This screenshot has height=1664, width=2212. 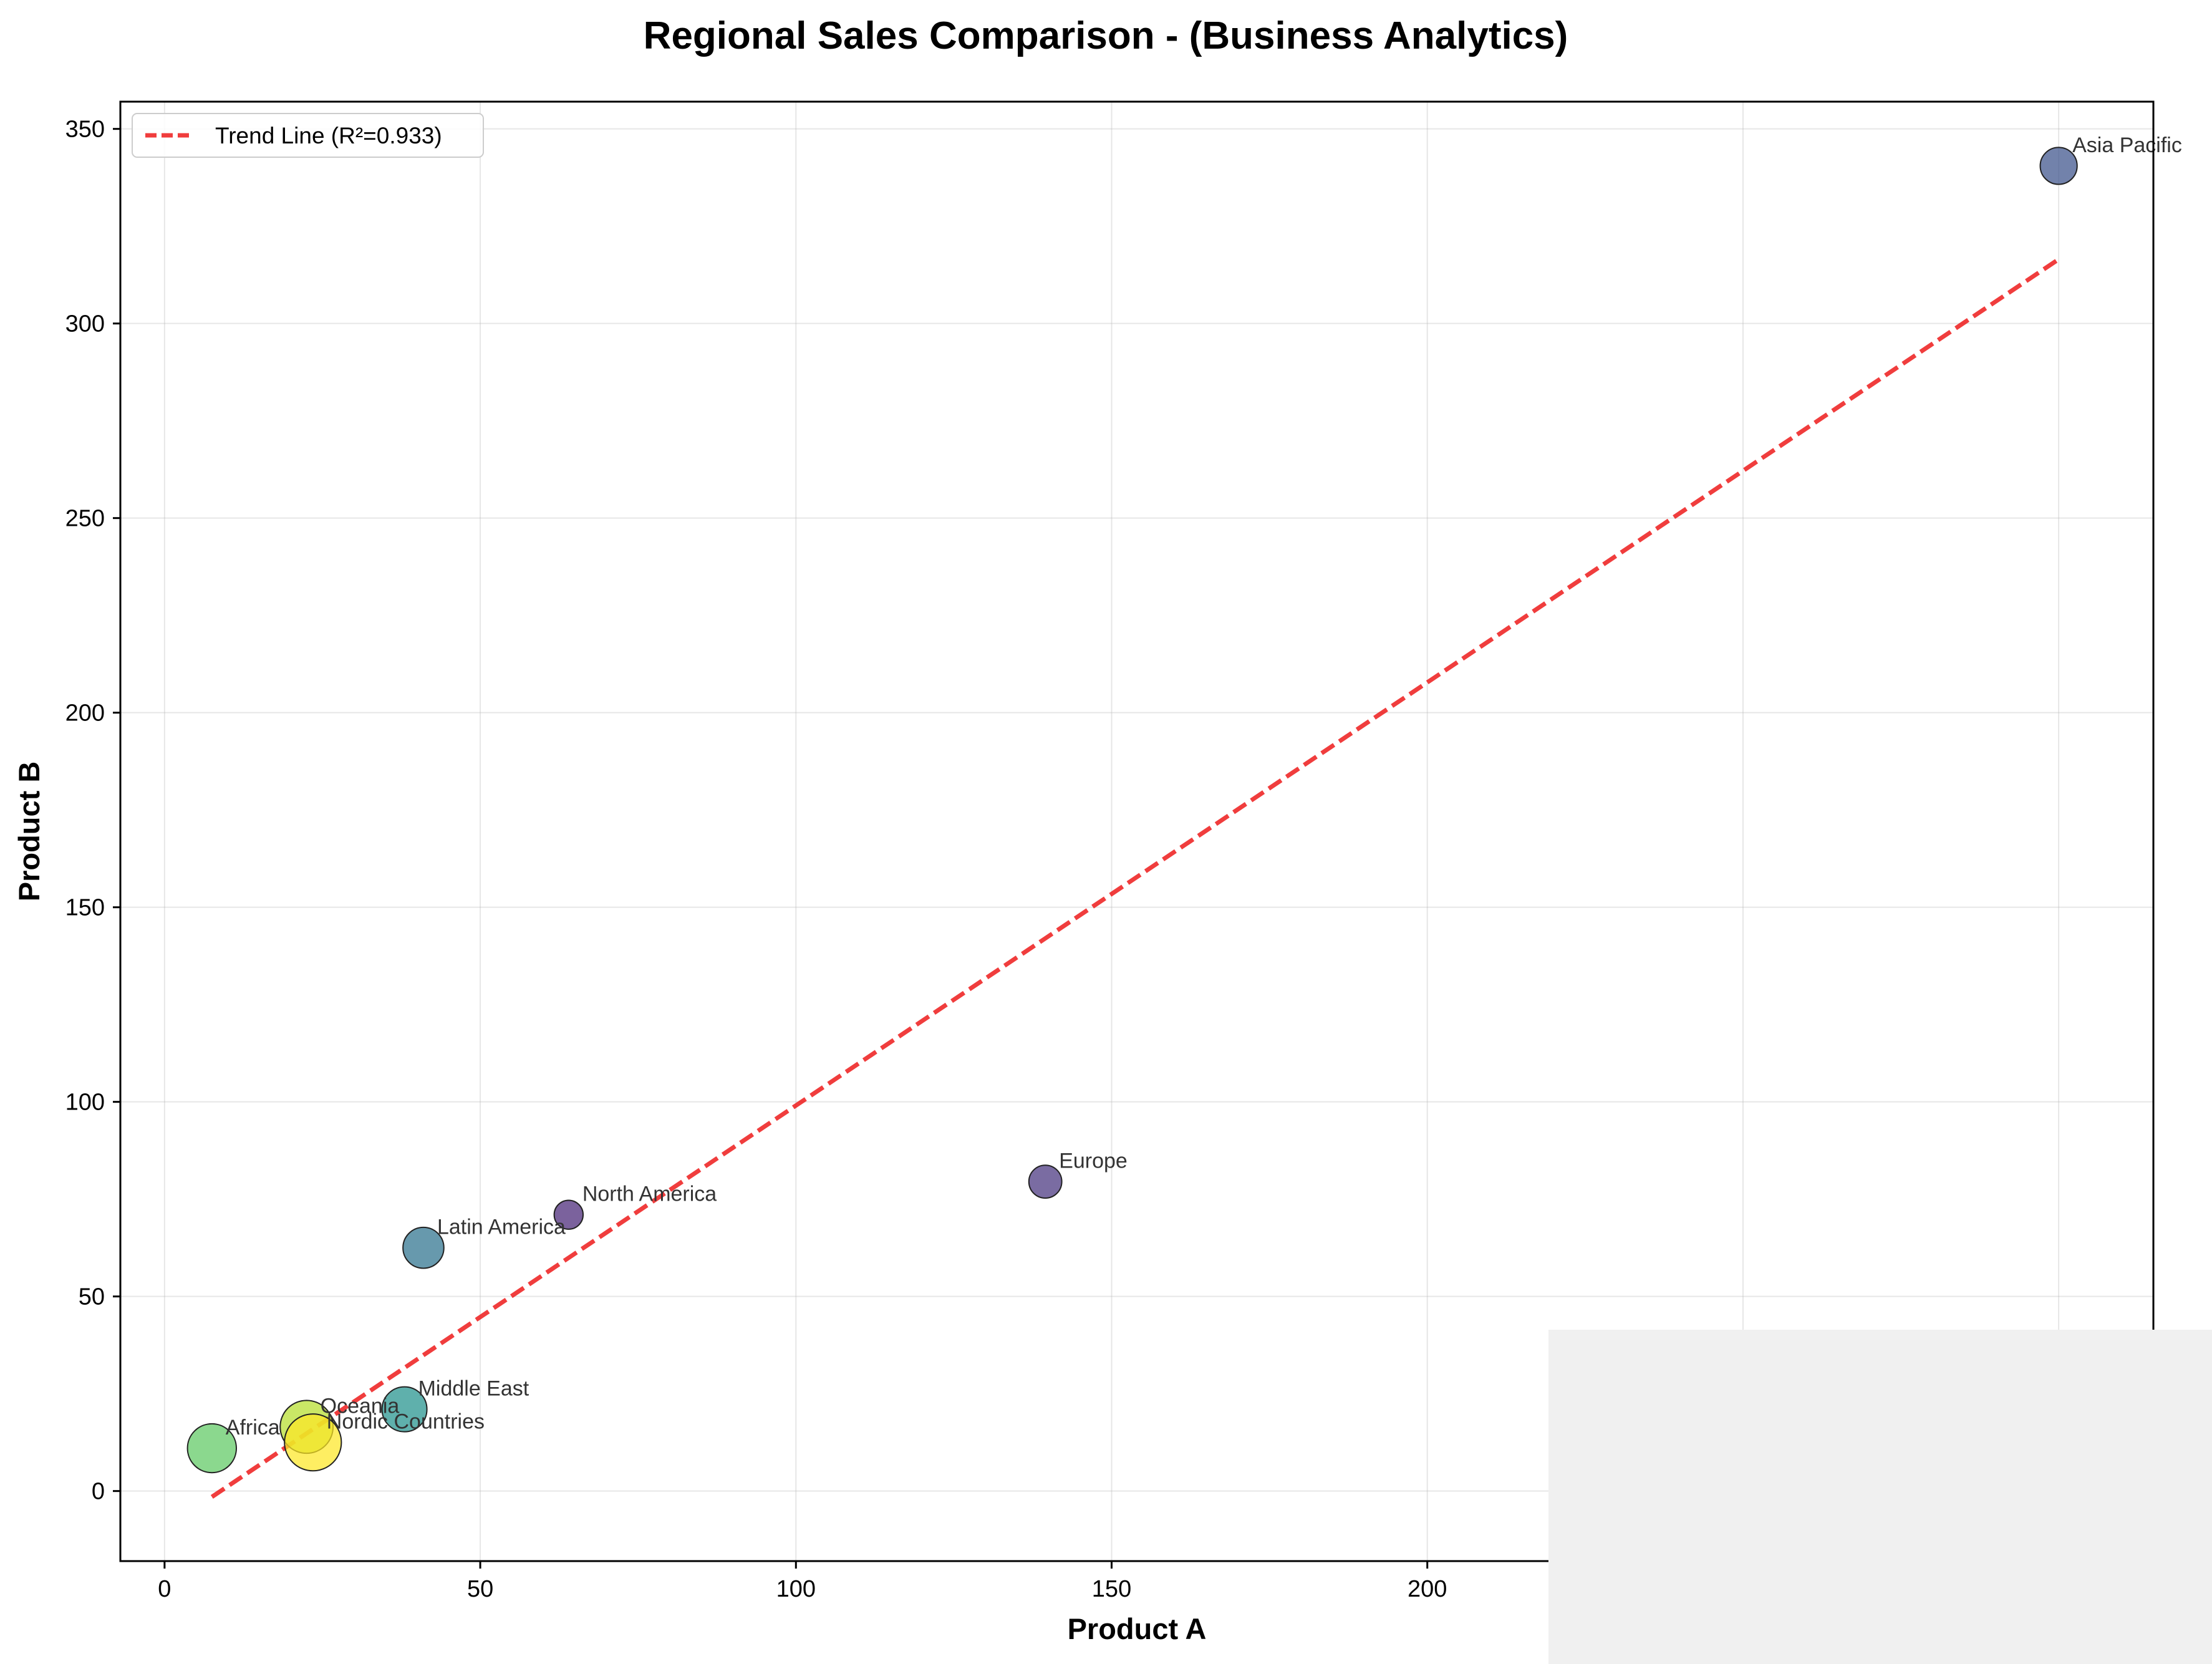 I want to click on legend-box, so click(x=308, y=135).